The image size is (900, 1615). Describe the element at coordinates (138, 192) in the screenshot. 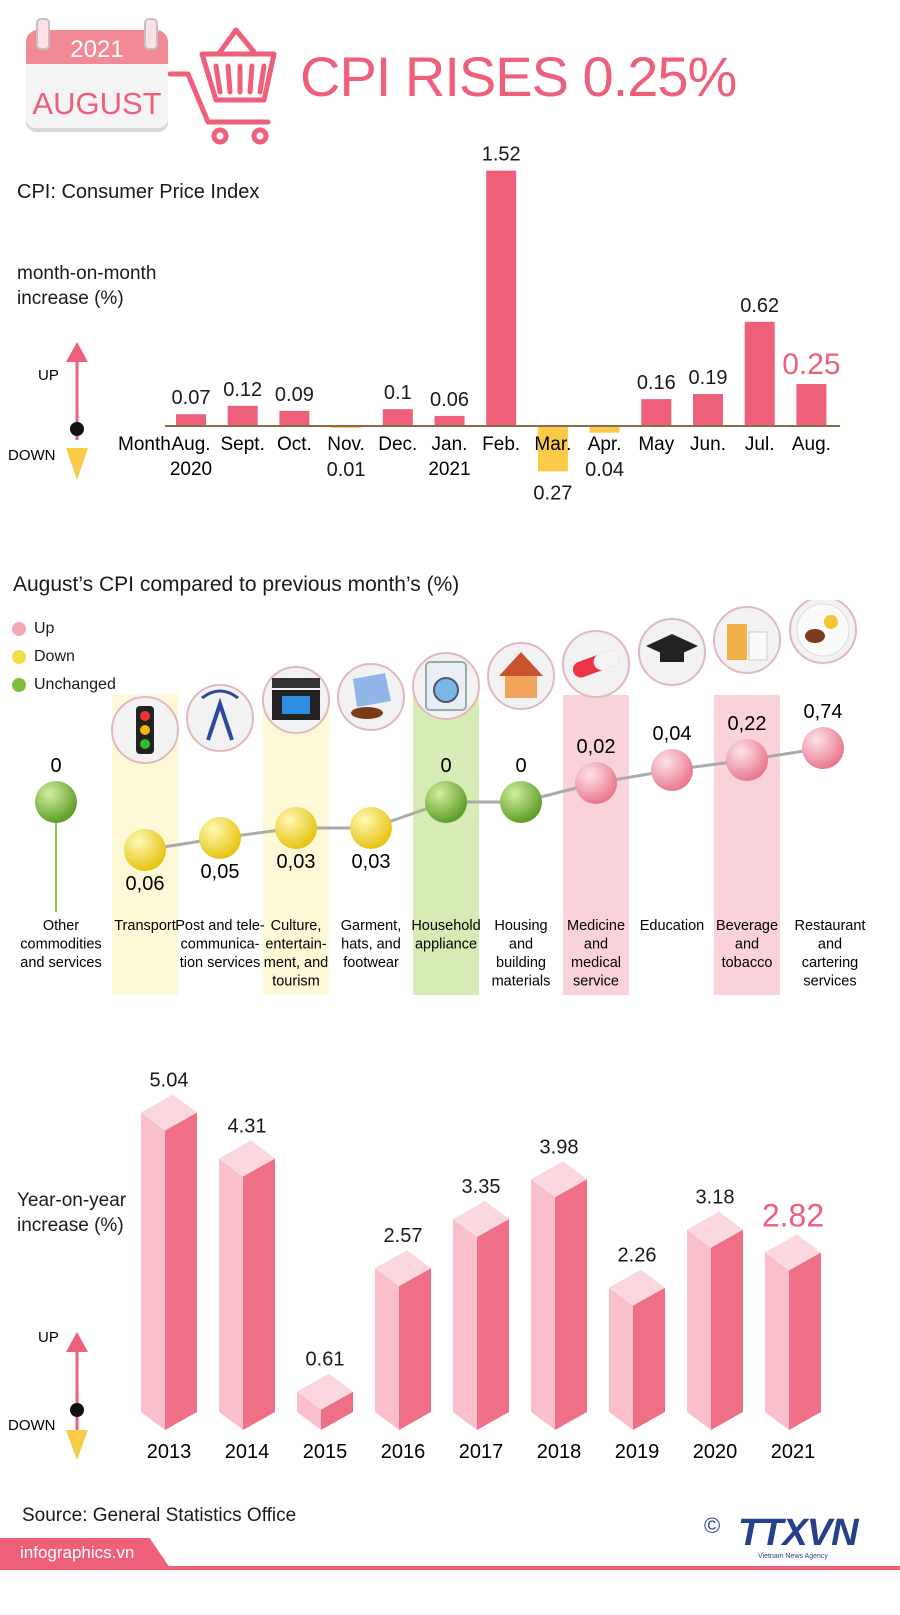

I see `cpi-definition: CPI: Consumer Price Index` at that location.